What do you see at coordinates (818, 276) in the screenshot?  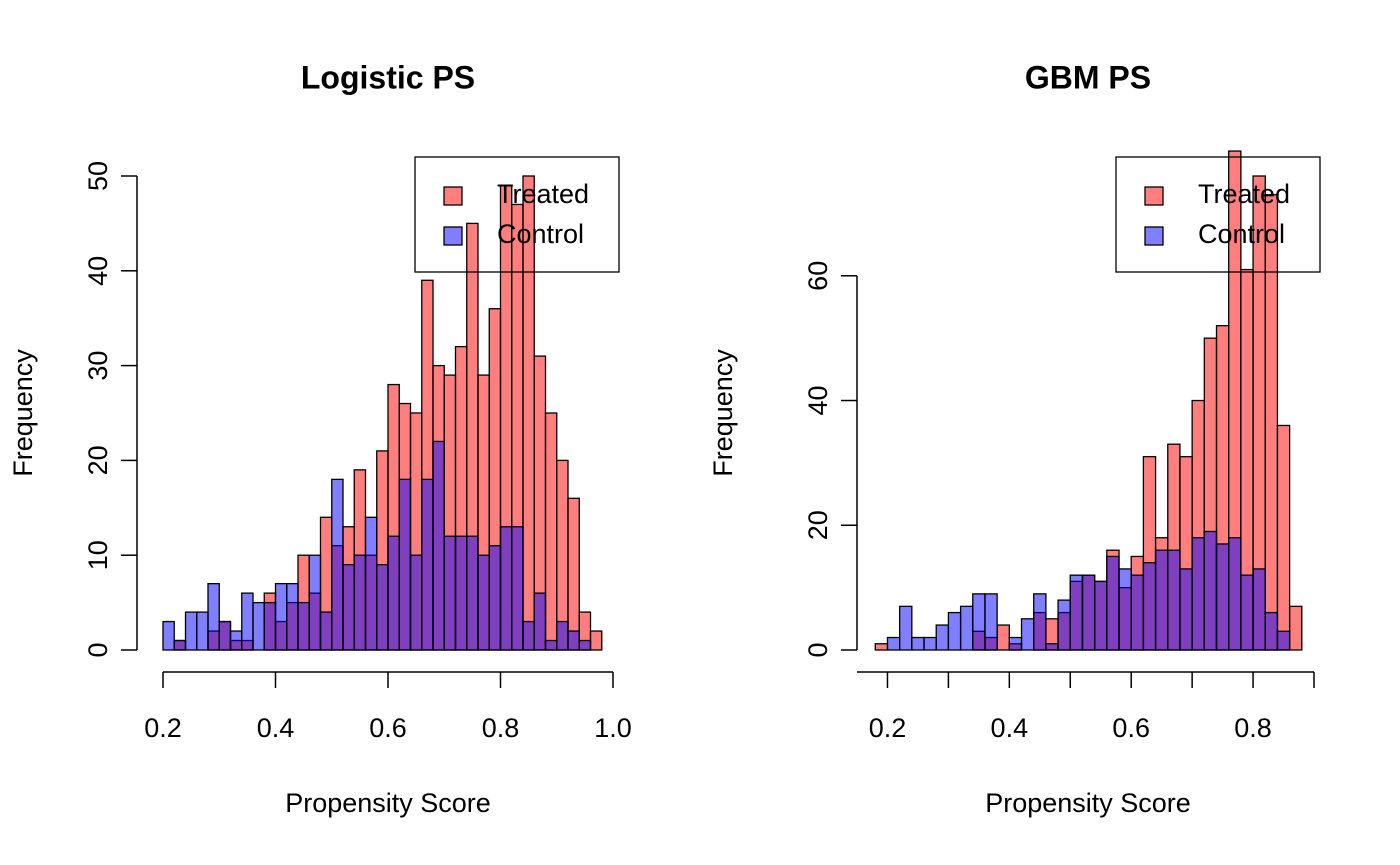 I see `y-tick-label: 60` at bounding box center [818, 276].